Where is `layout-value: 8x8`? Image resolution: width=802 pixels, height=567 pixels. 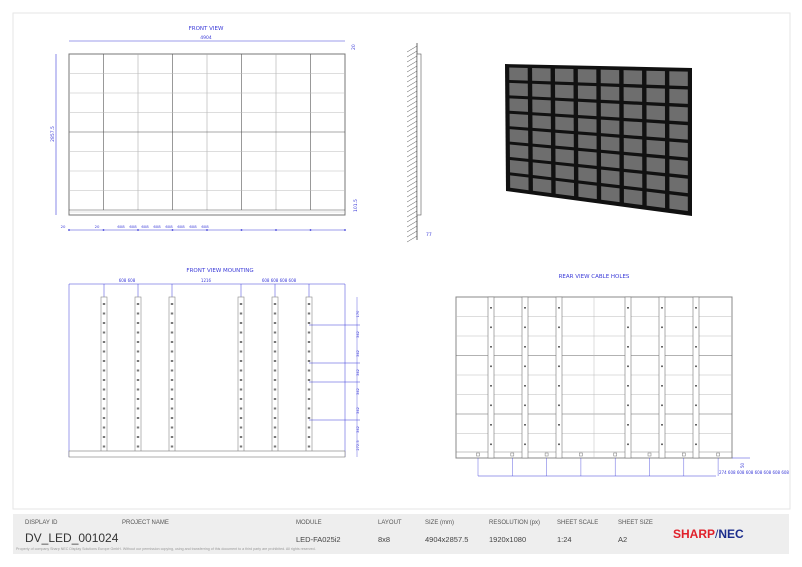
layout-value: 8x8 is located at coordinates (384, 539).